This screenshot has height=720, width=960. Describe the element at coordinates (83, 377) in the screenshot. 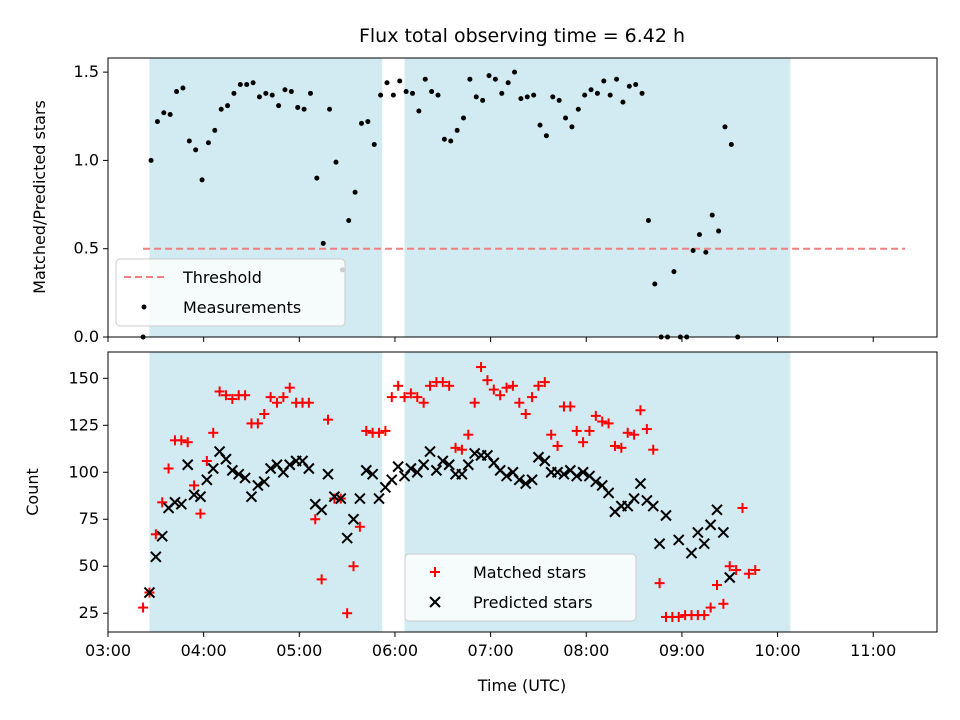

I see `y-tick-label: 150` at that location.